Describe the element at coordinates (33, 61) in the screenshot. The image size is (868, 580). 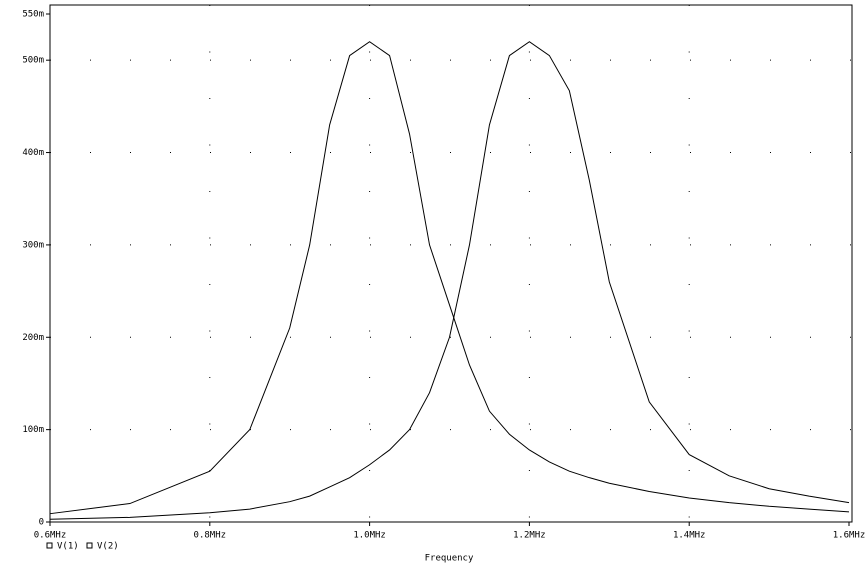
I see `y-tick-label: 500m` at that location.